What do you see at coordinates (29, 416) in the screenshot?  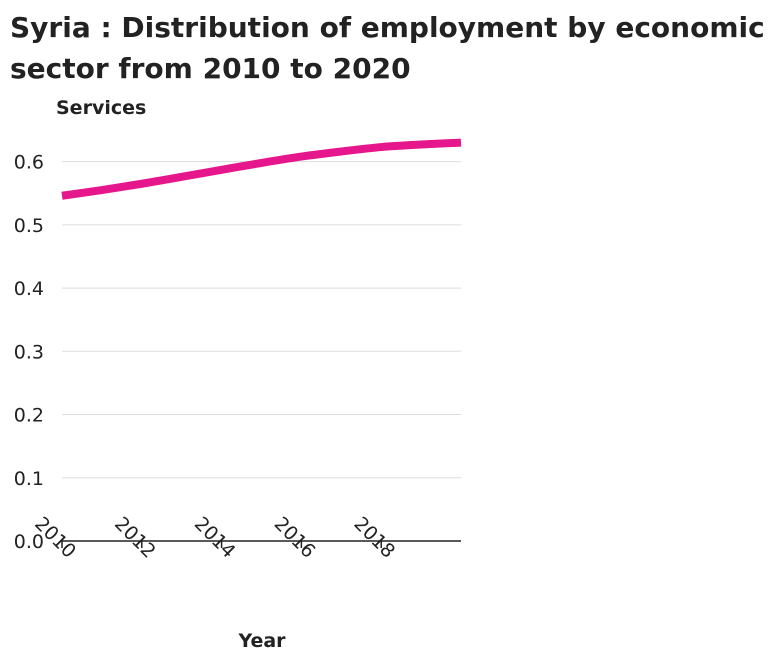 I see `y-tick-label: 0.2` at bounding box center [29, 416].